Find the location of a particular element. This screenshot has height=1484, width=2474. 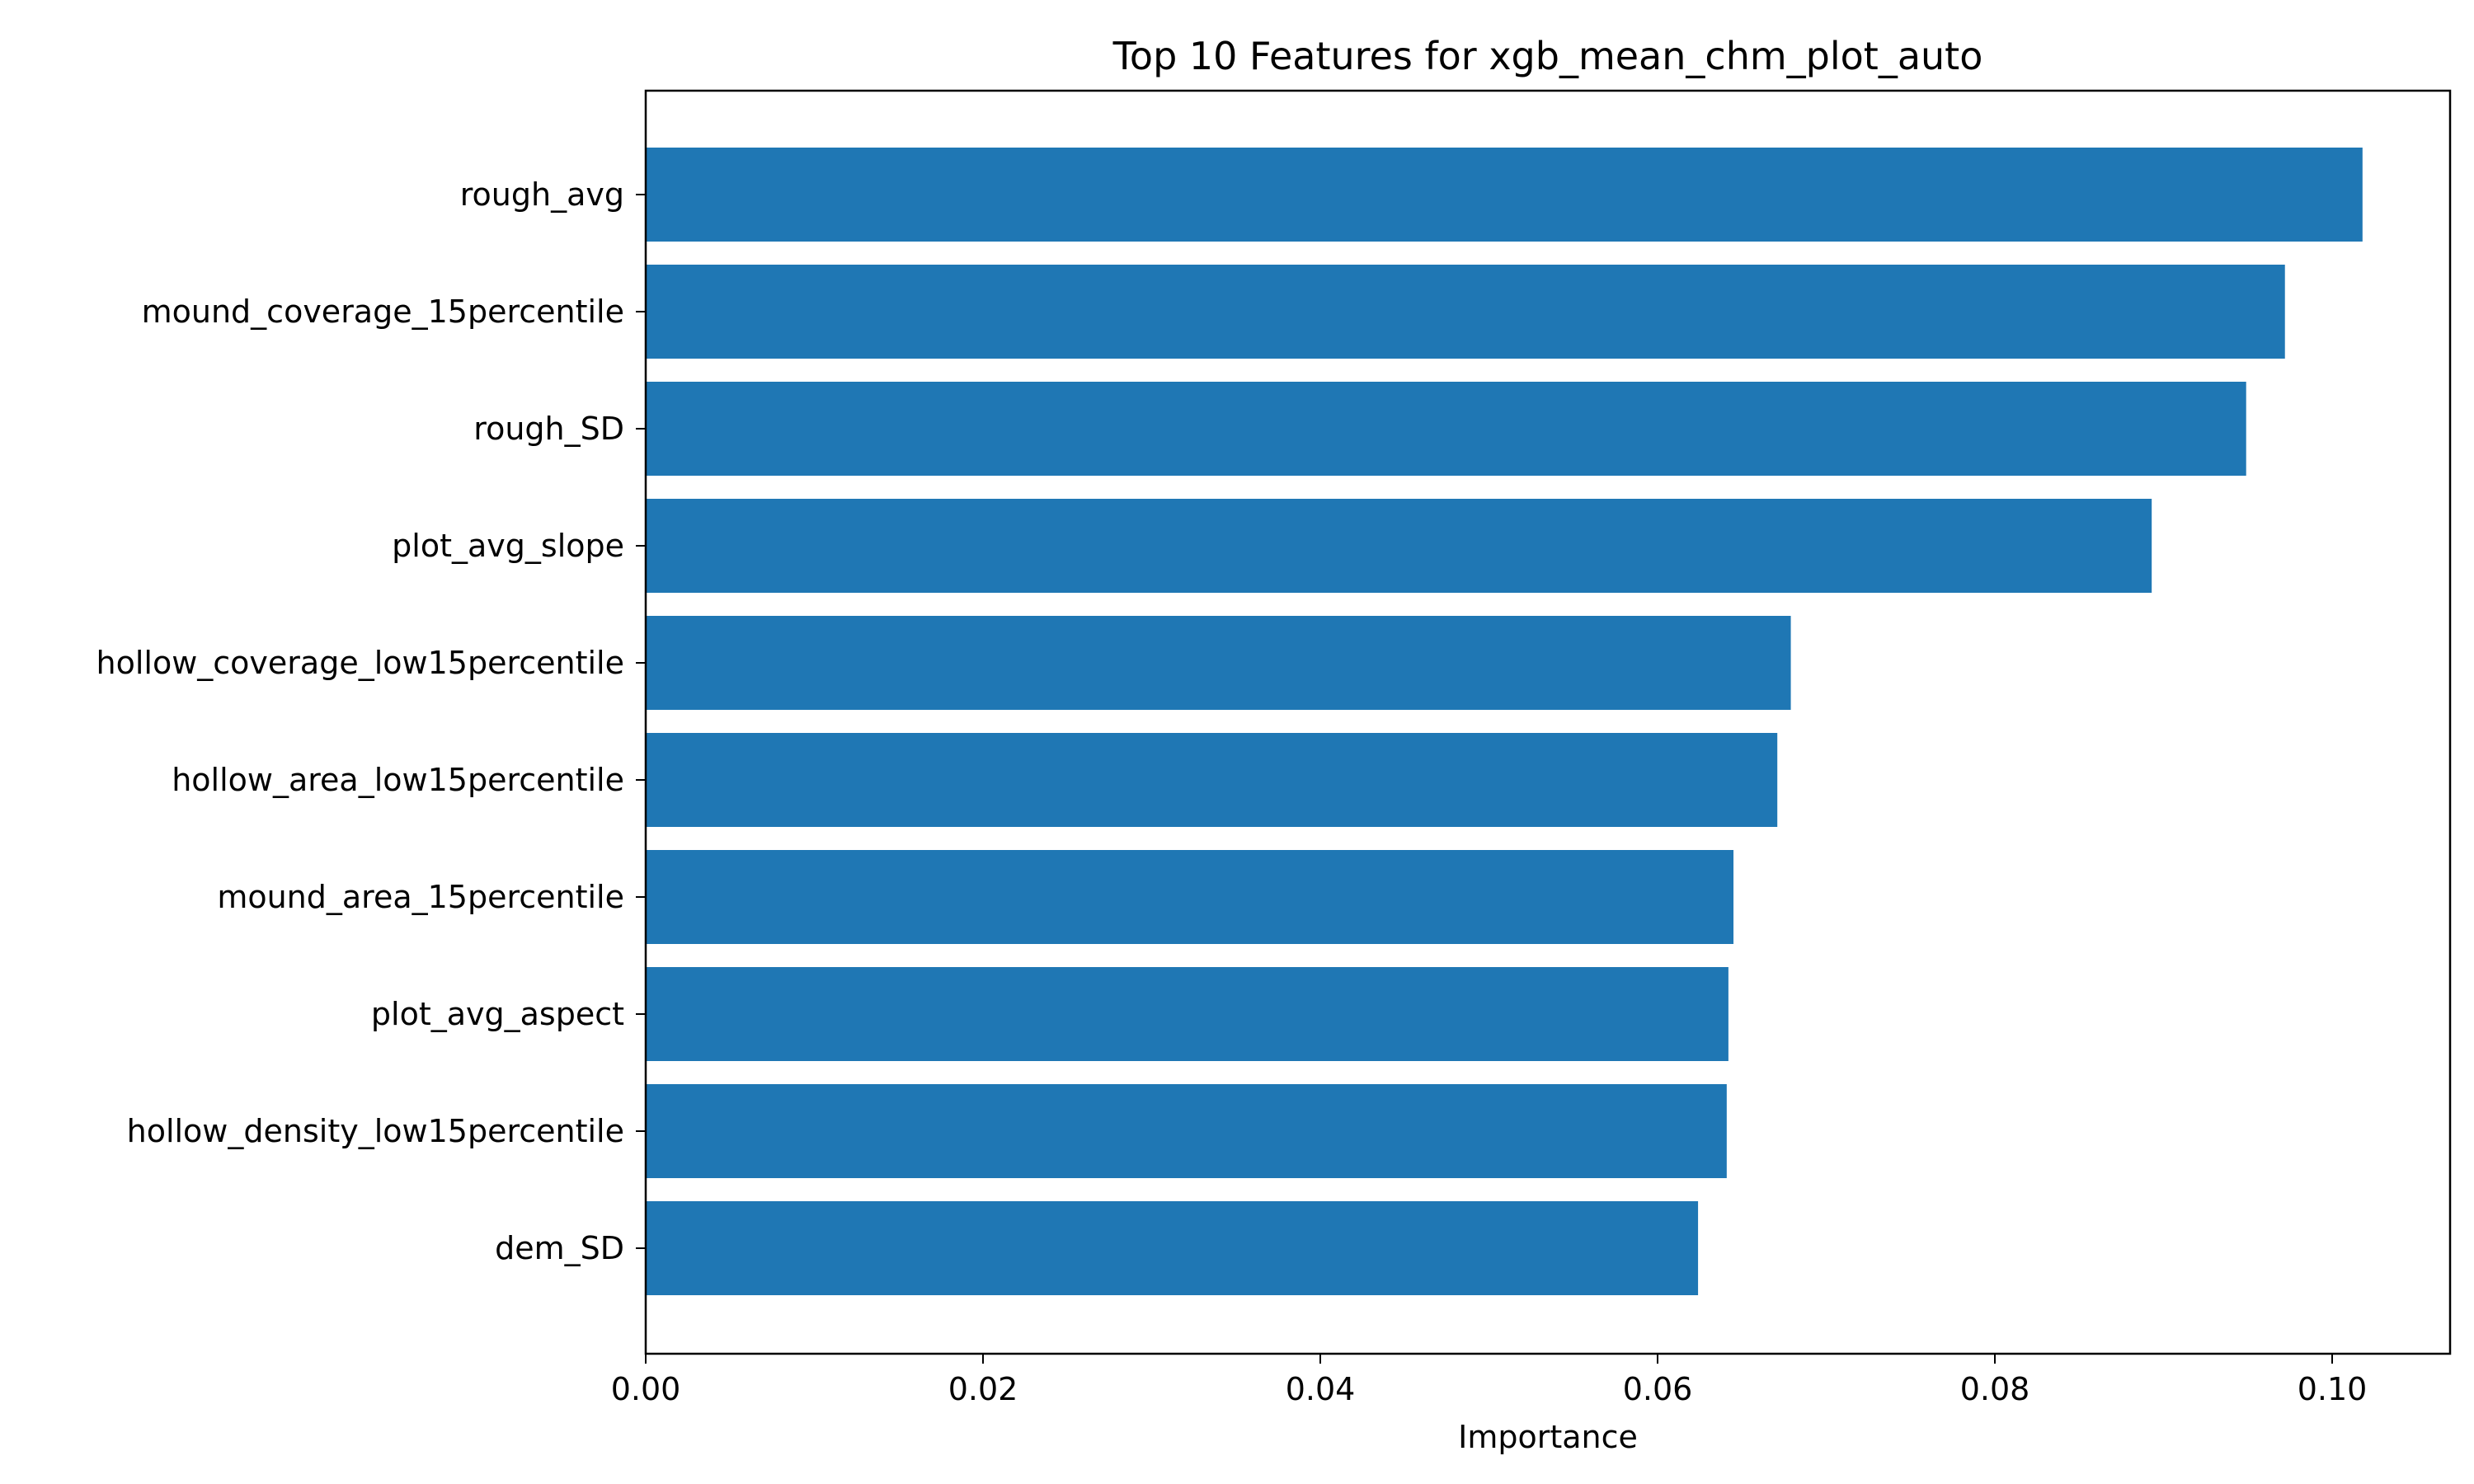

x-tick-label: 0.06 is located at coordinates (1658, 1389).